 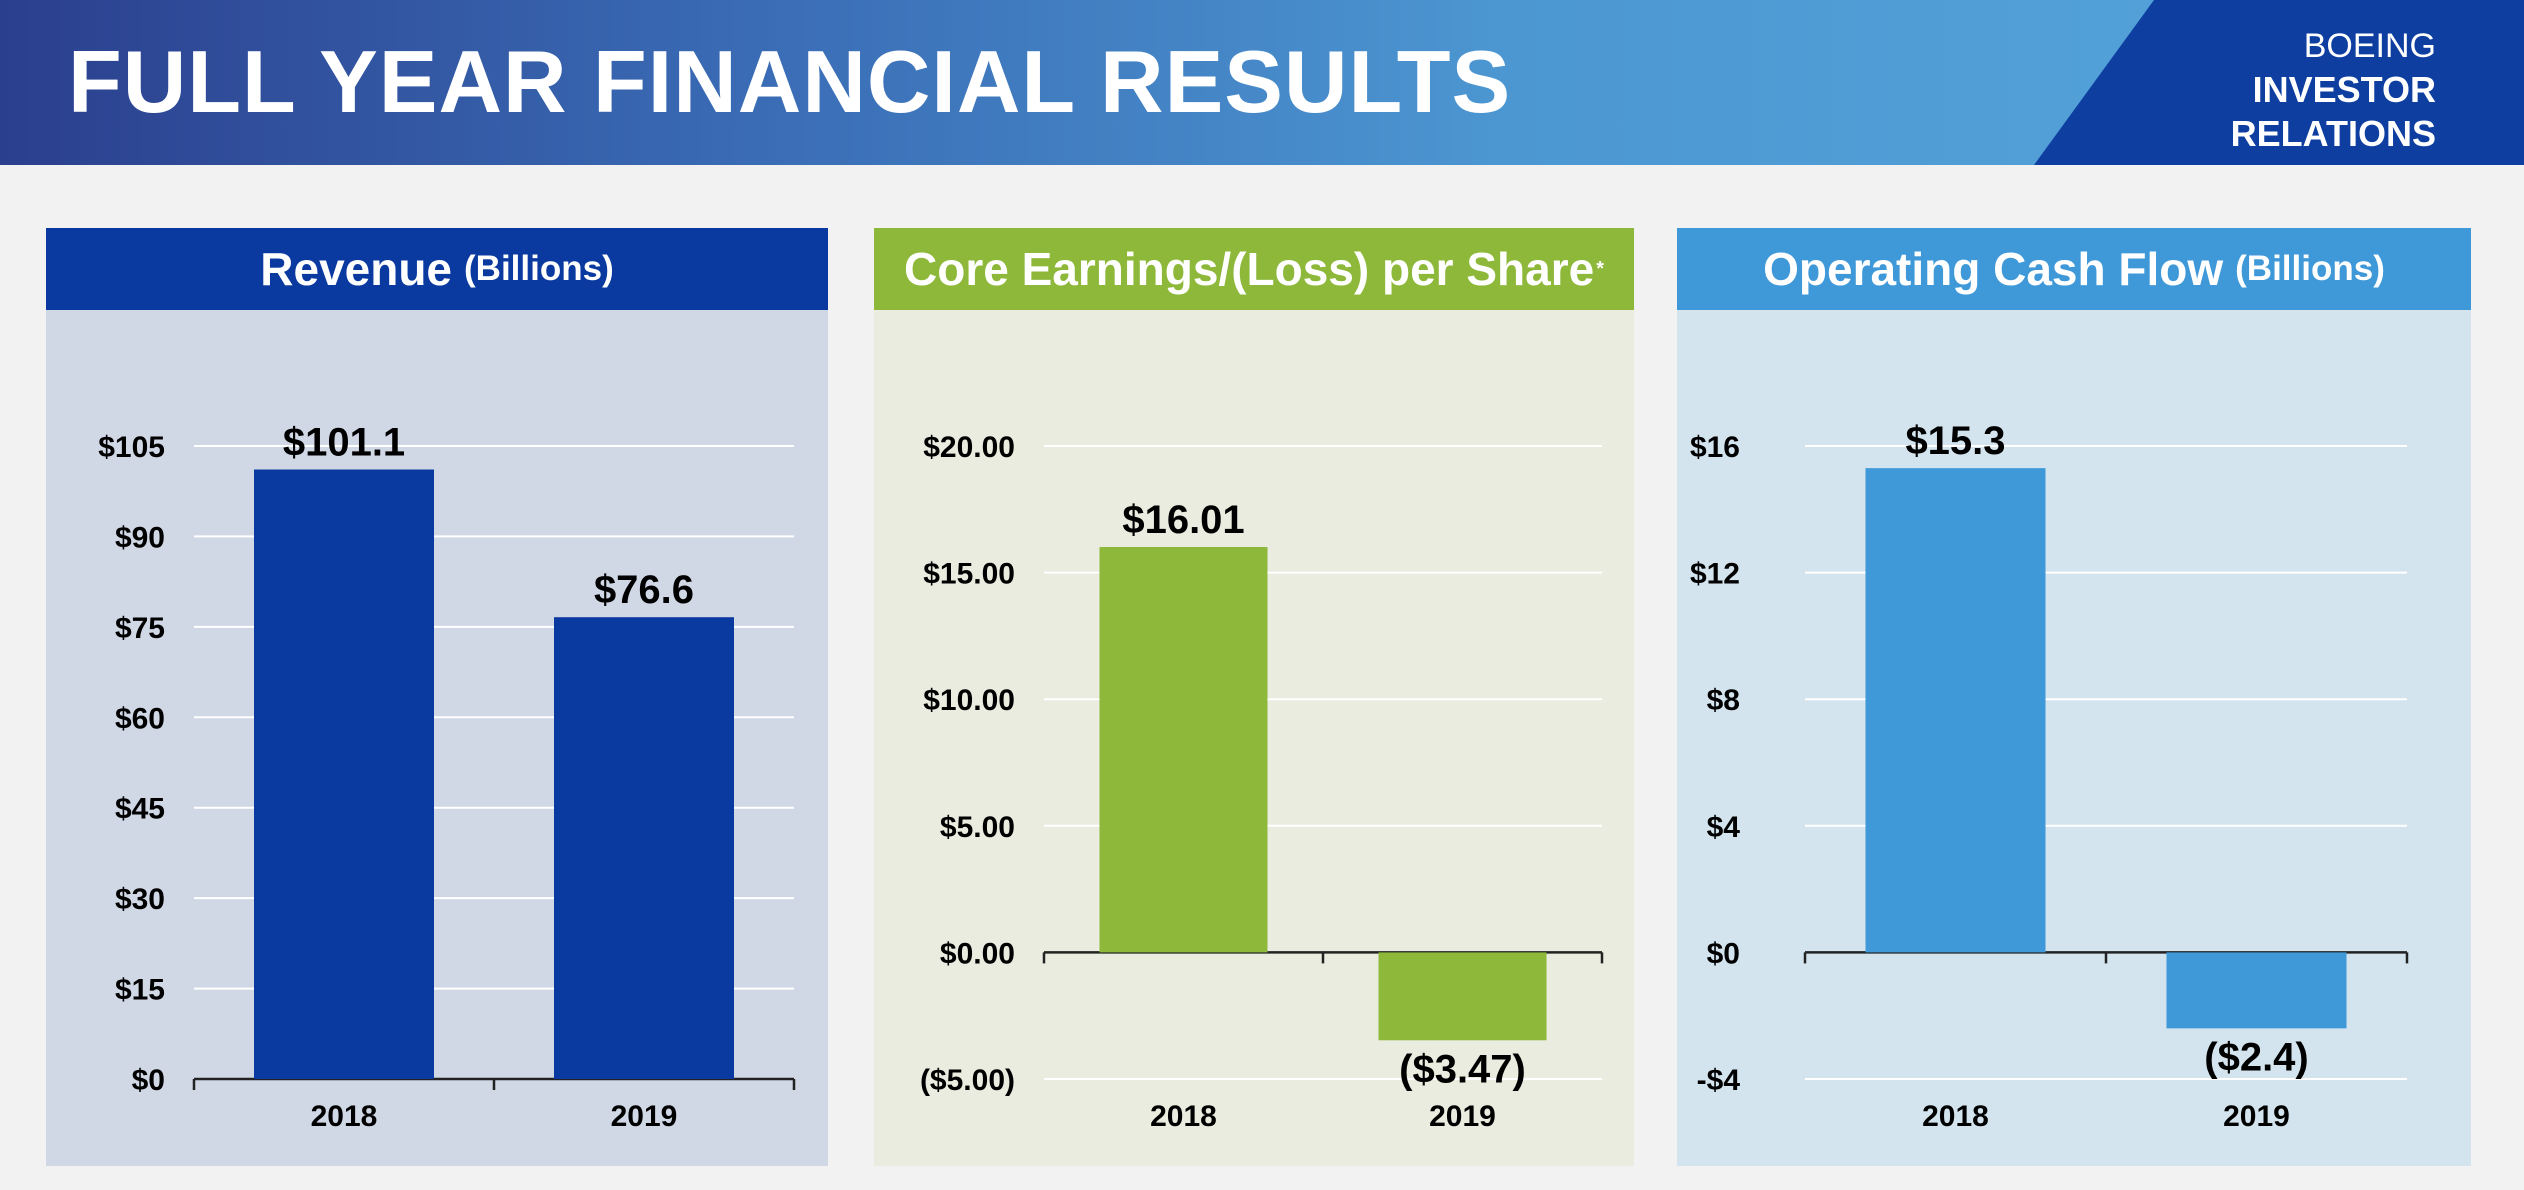 I want to click on panel-title: Revenue, so click(x=356, y=269).